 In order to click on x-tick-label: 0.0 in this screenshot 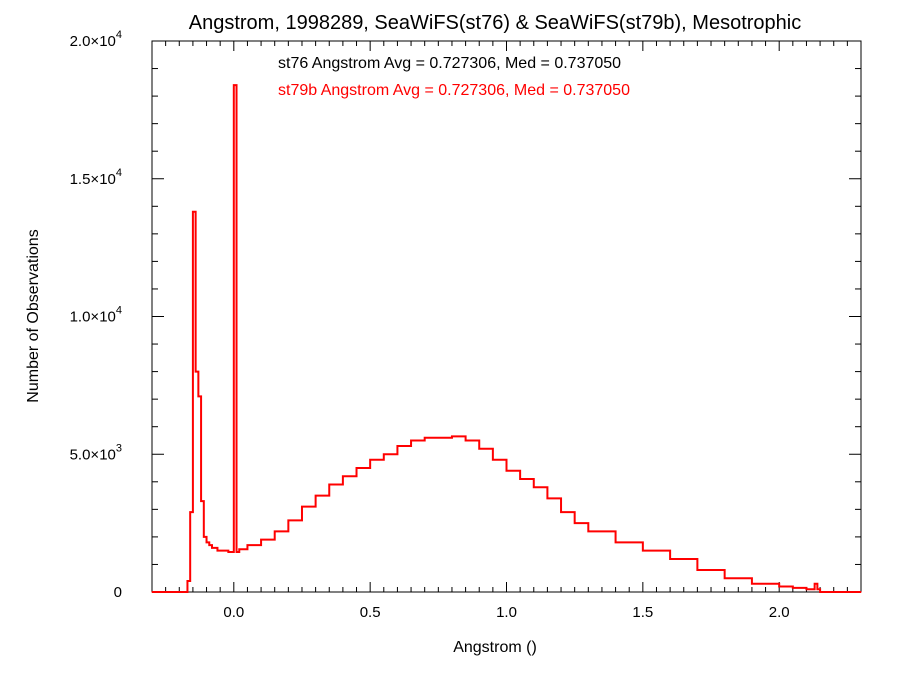, I will do `click(233, 612)`.